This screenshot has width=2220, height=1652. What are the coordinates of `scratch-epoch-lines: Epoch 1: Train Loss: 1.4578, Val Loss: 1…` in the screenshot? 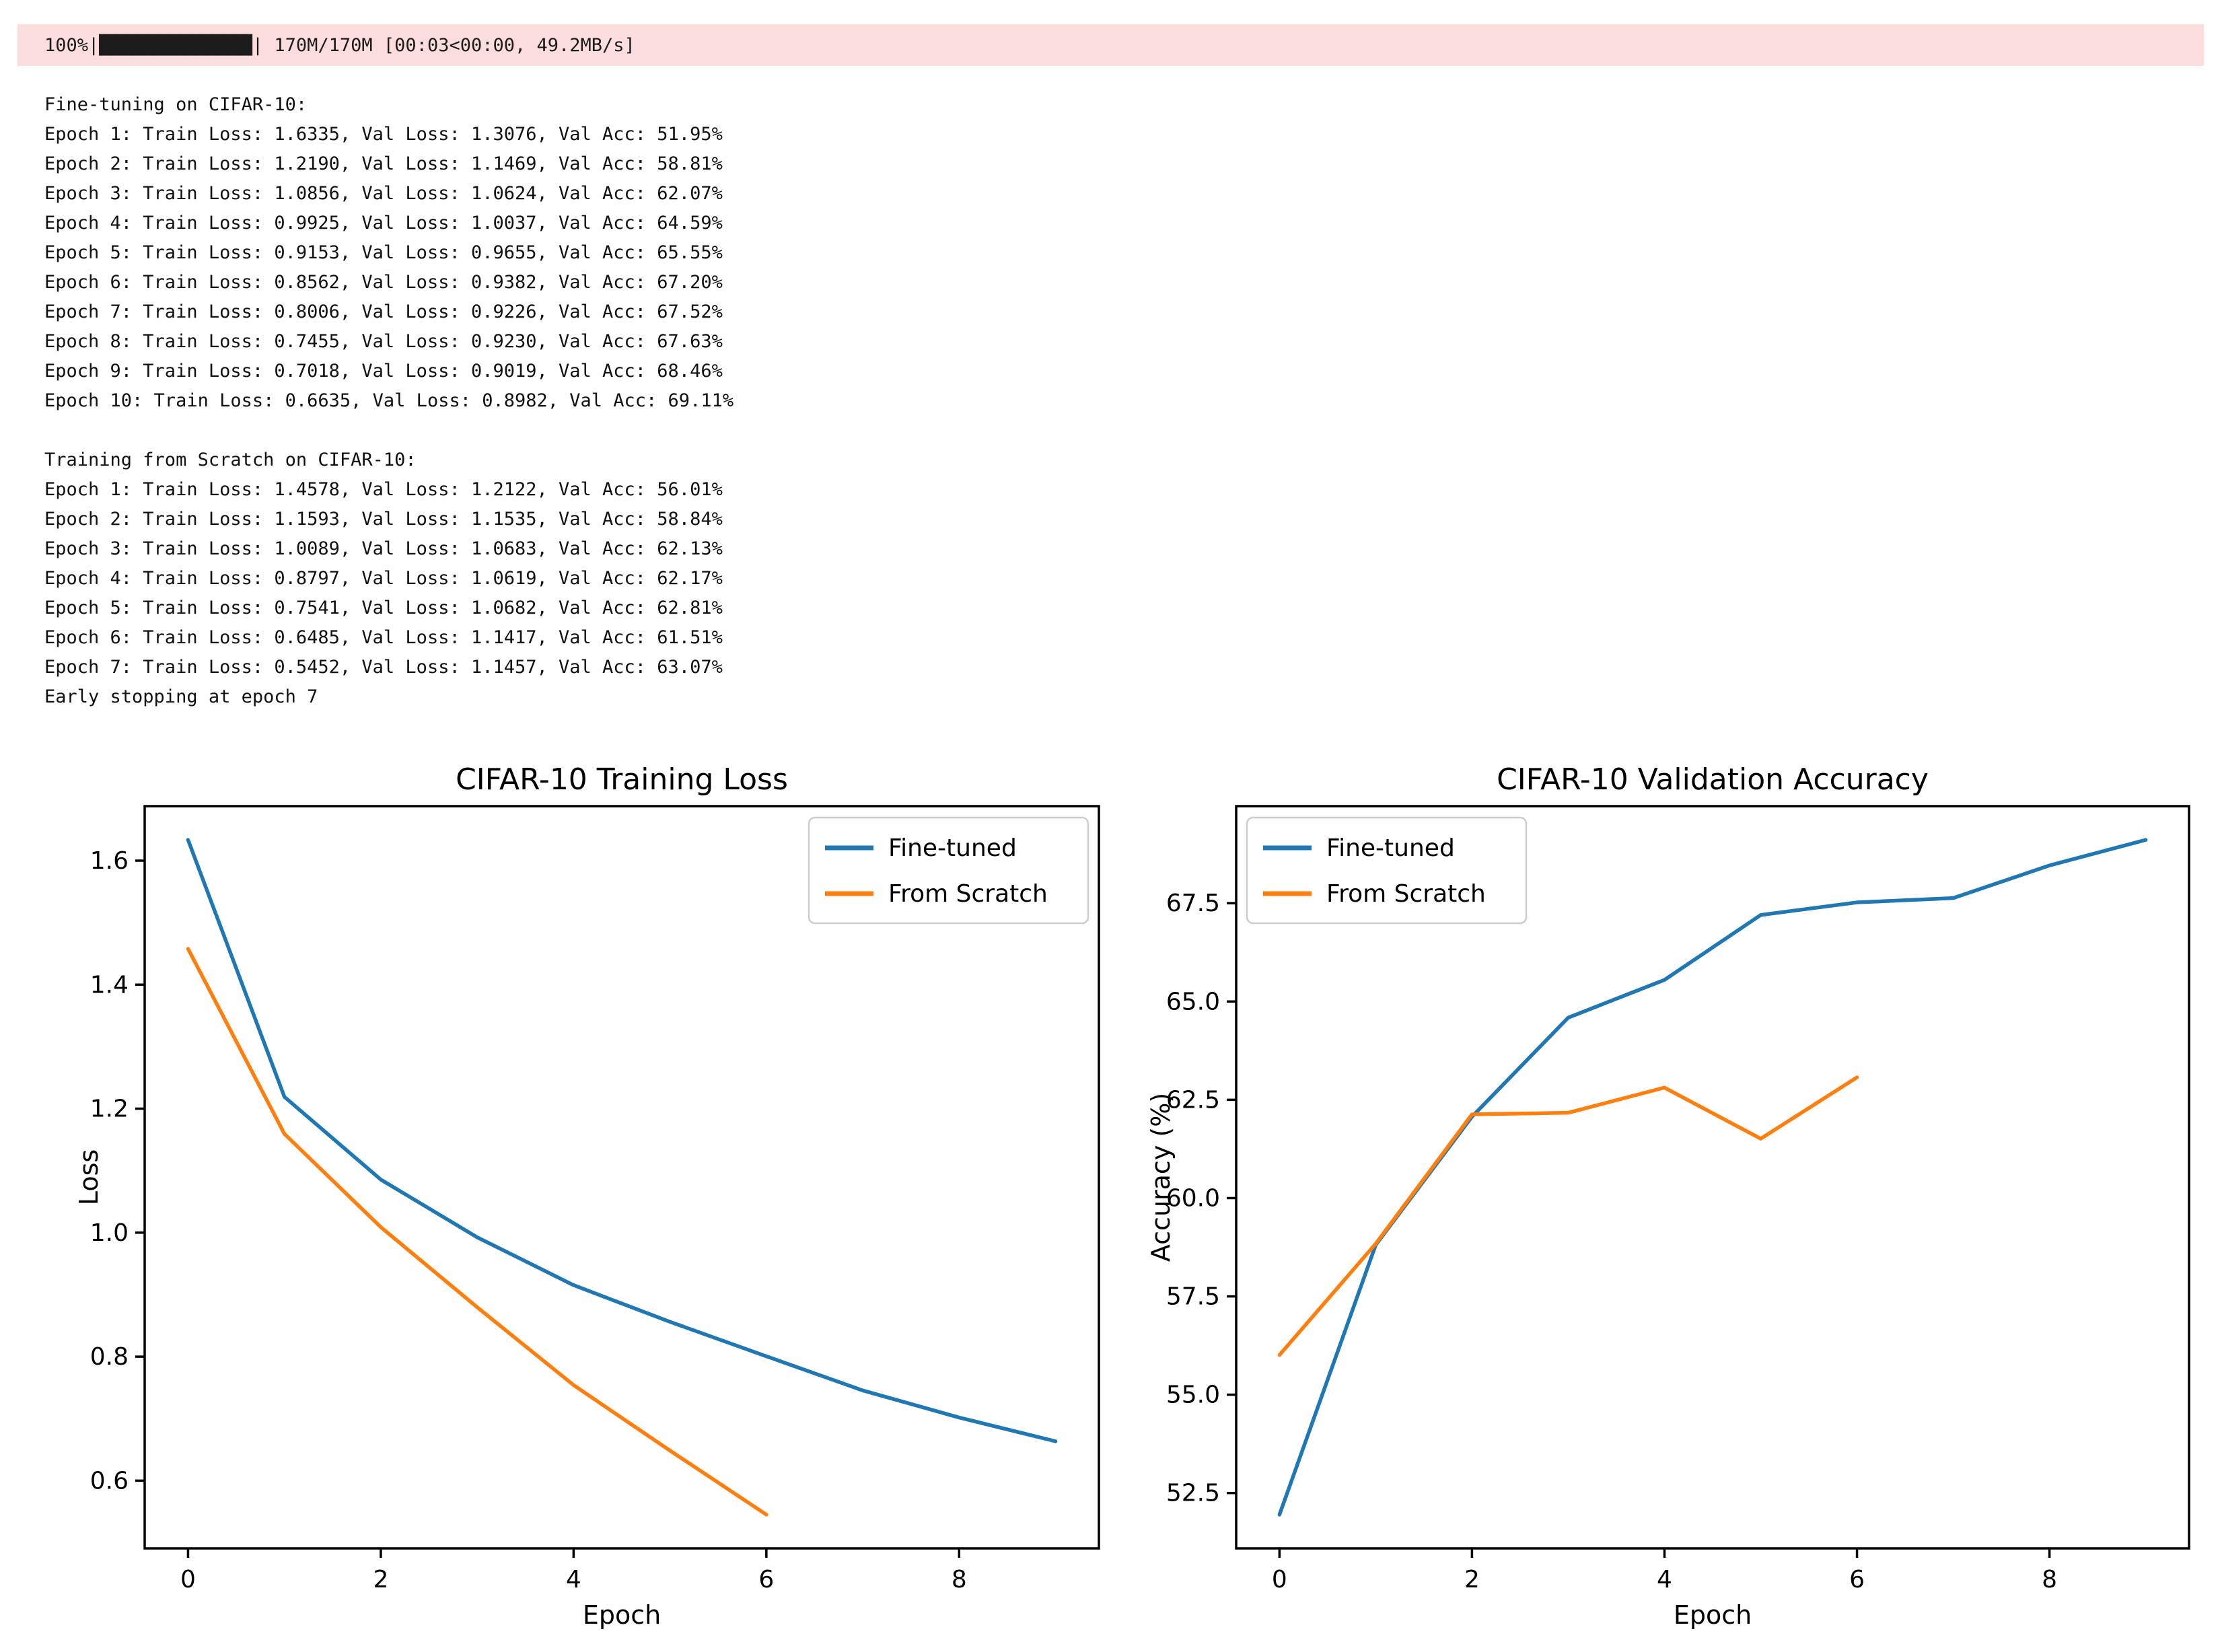 It's located at (383, 578).